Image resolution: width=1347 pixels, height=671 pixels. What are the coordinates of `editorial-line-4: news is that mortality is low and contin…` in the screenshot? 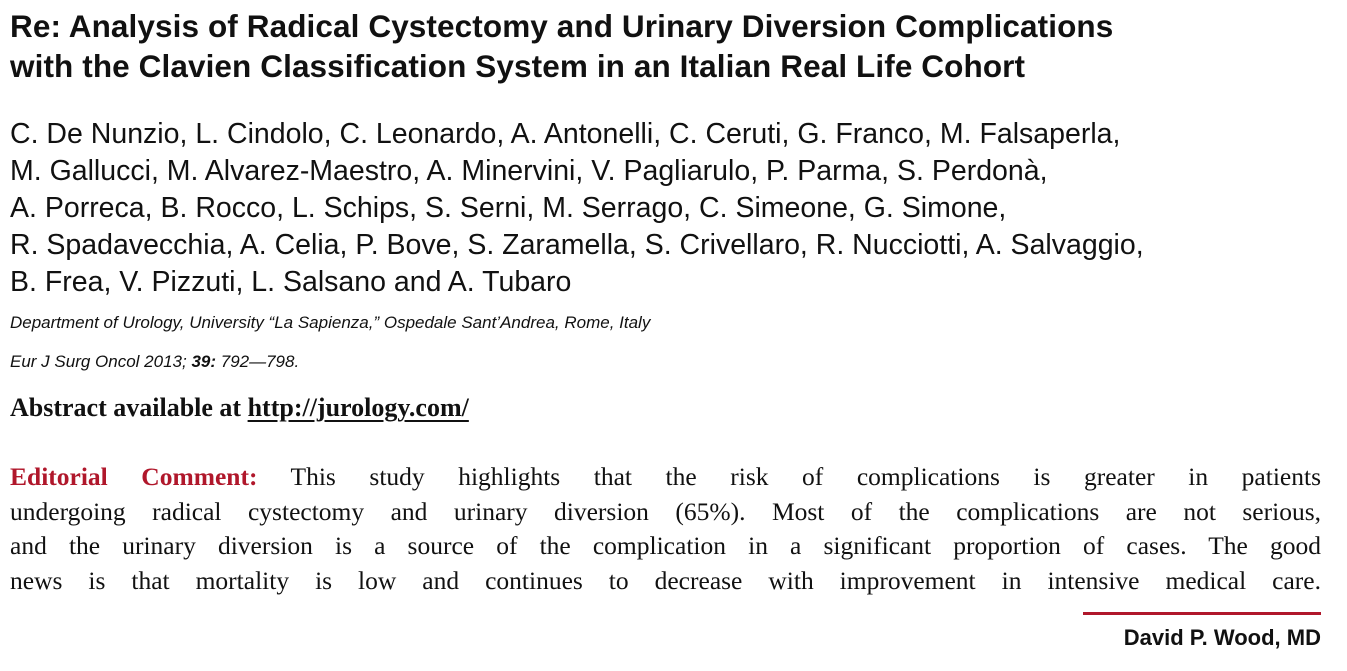 It's located at (665, 580).